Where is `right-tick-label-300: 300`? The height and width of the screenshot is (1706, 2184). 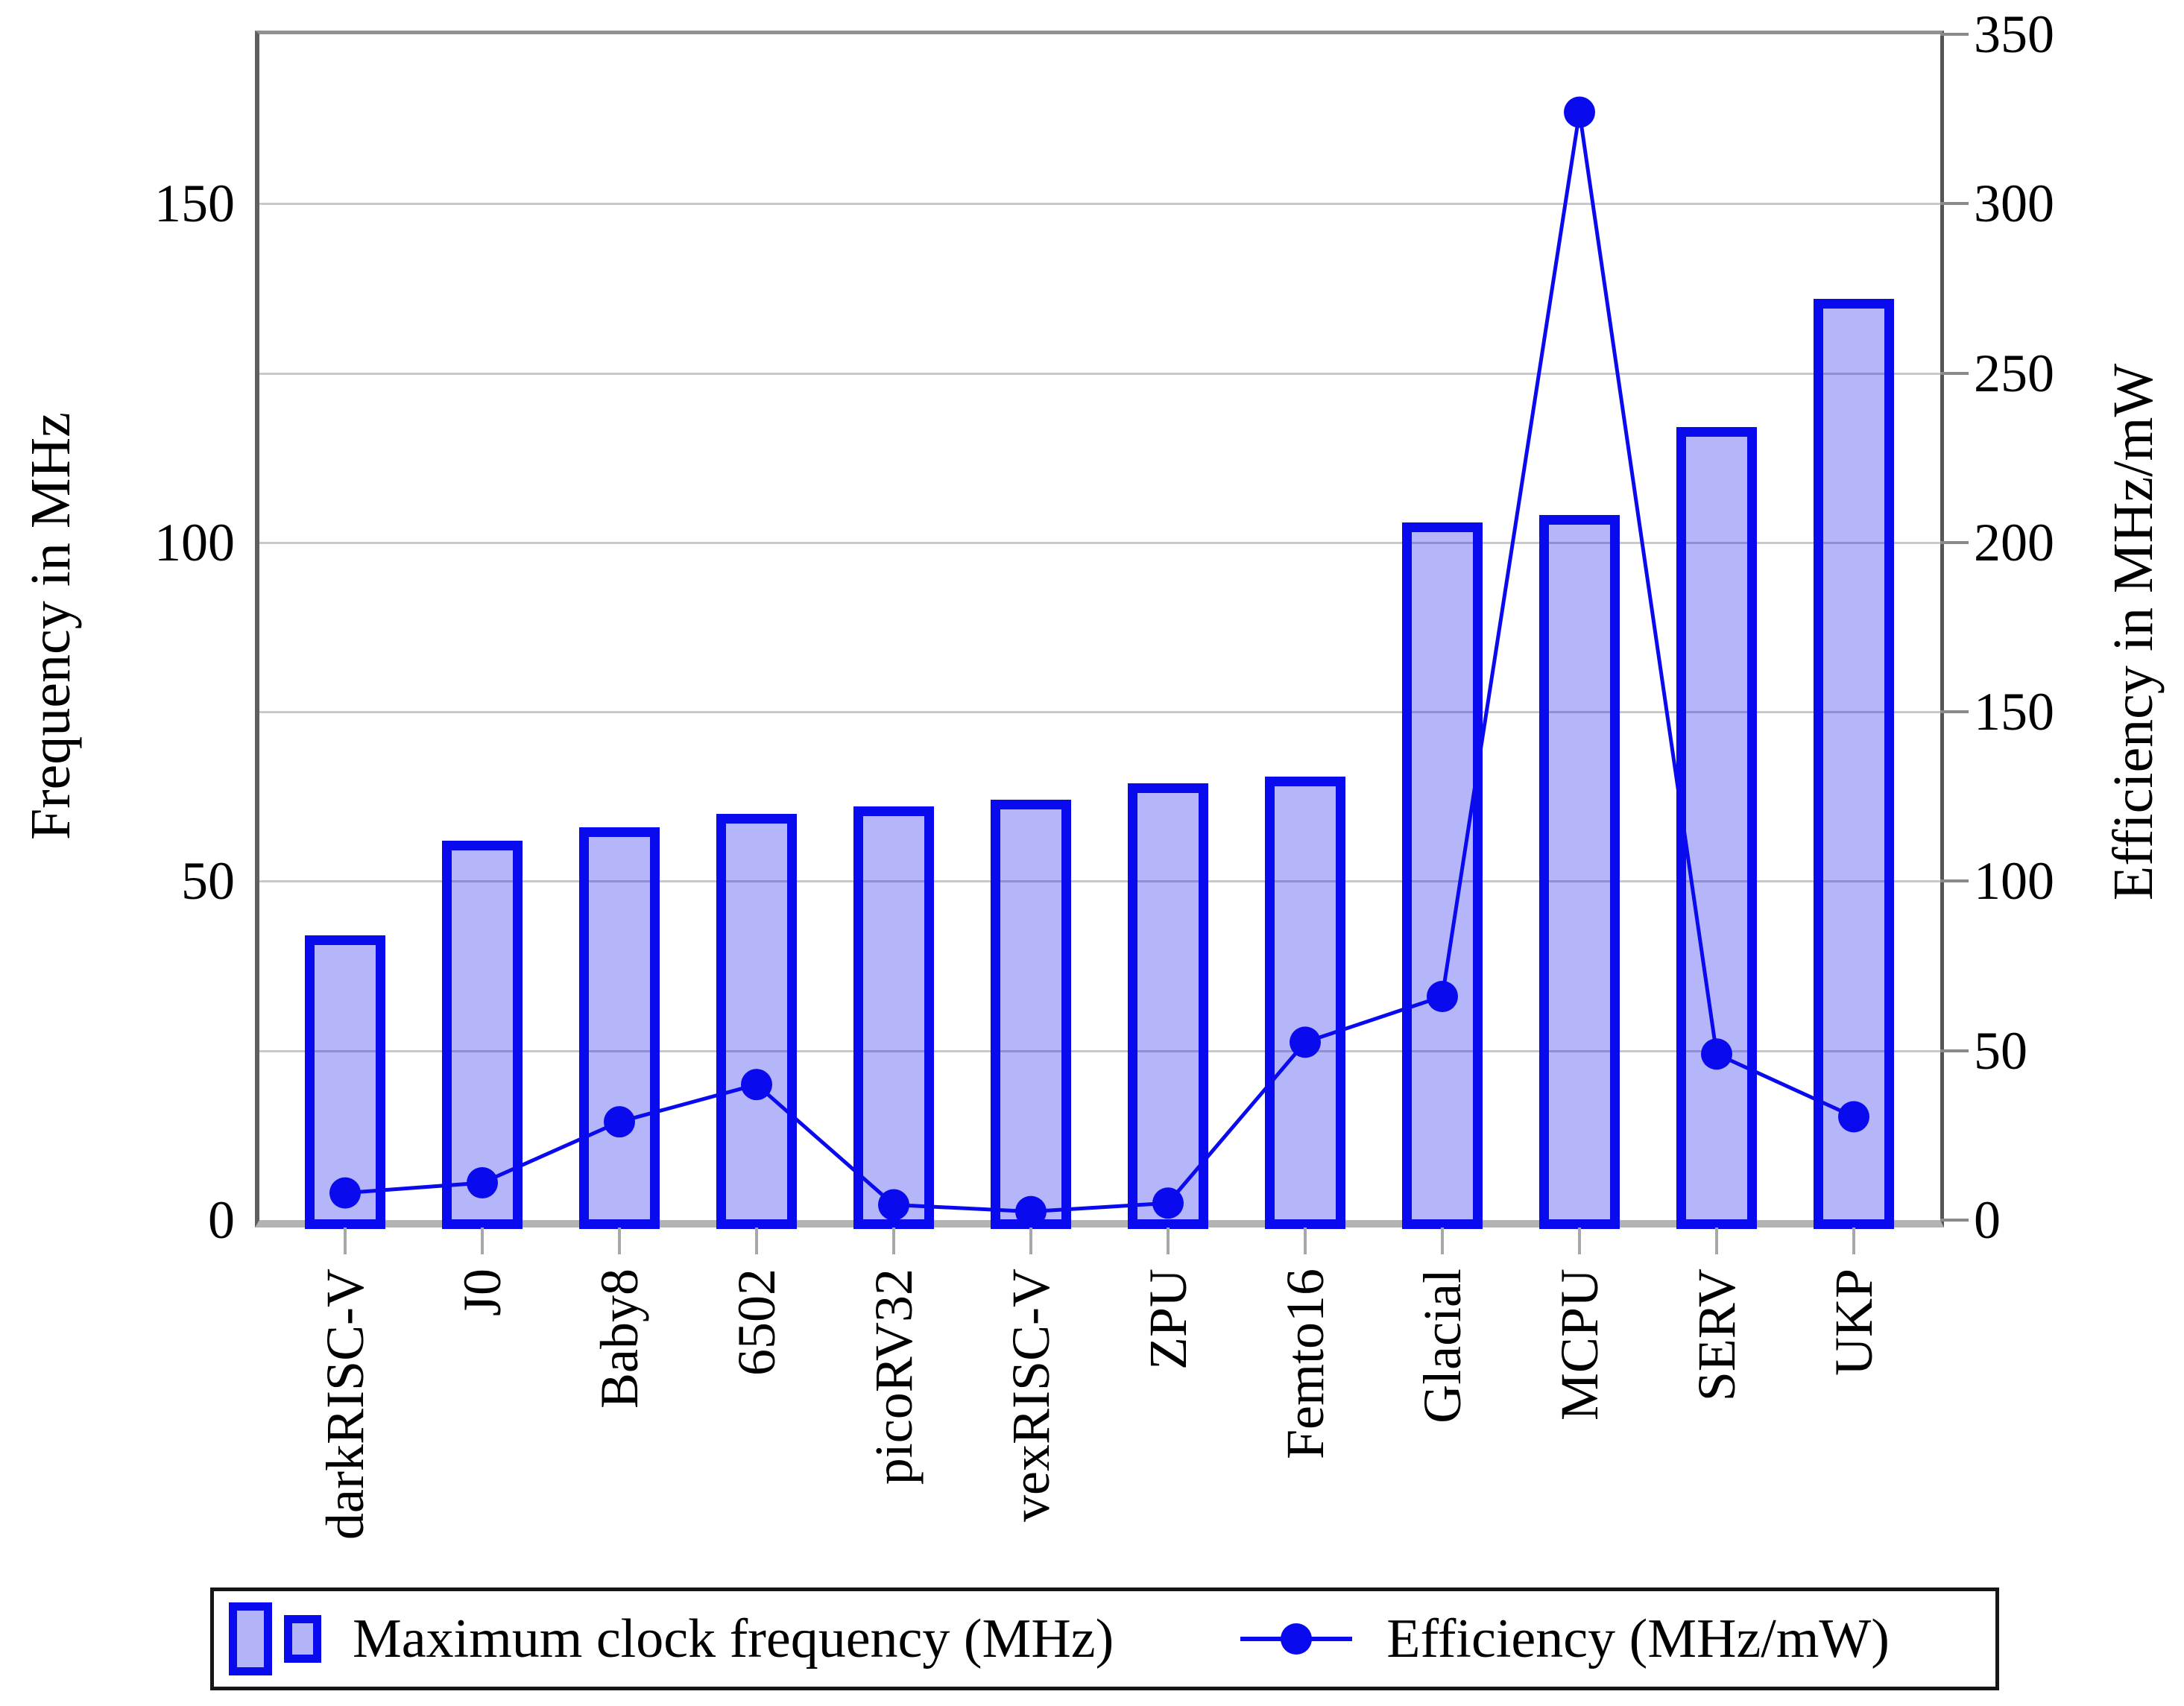
right-tick-label-300: 300 is located at coordinates (2014, 204).